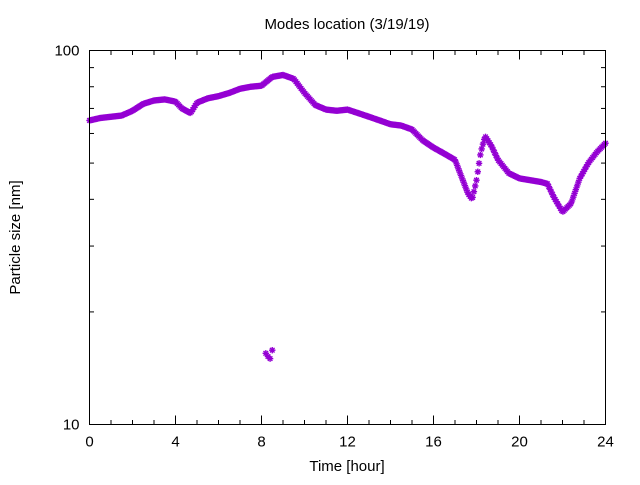 Image resolution: width=640 pixels, height=485 pixels. I want to click on x-tick-label: 16, so click(433, 442).